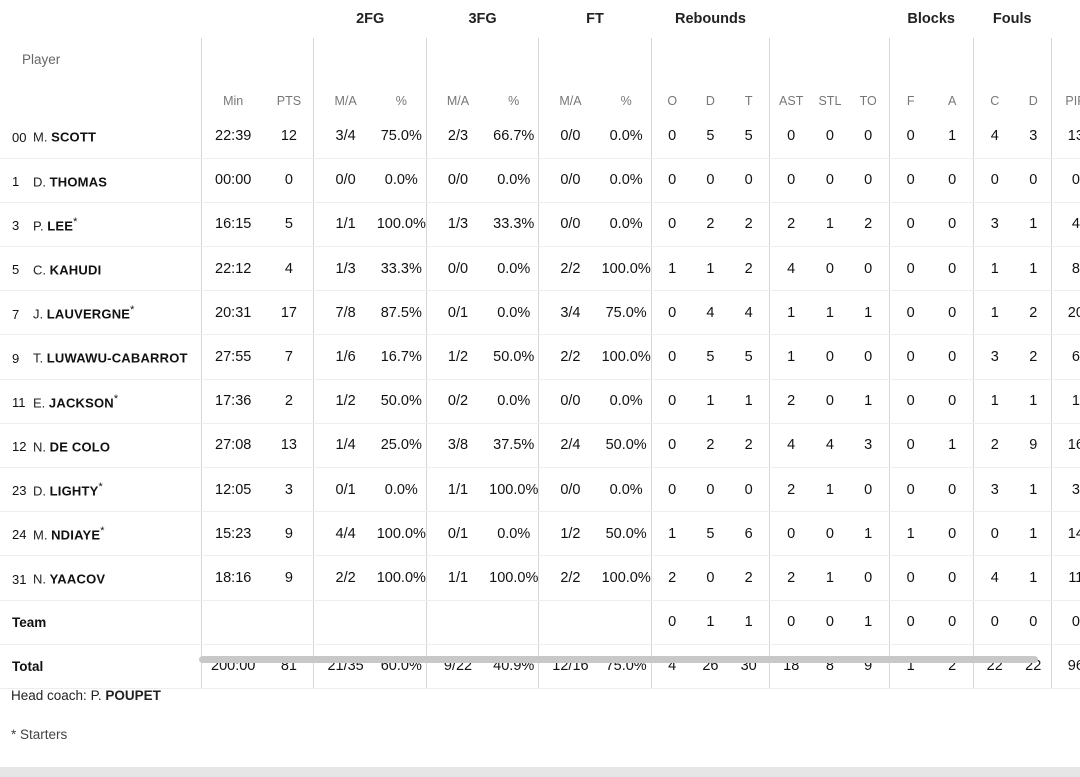 This screenshot has width=1080, height=777. Describe the element at coordinates (570, 225) in the screenshot. I see `cell-ft-ma: 0/0` at that location.